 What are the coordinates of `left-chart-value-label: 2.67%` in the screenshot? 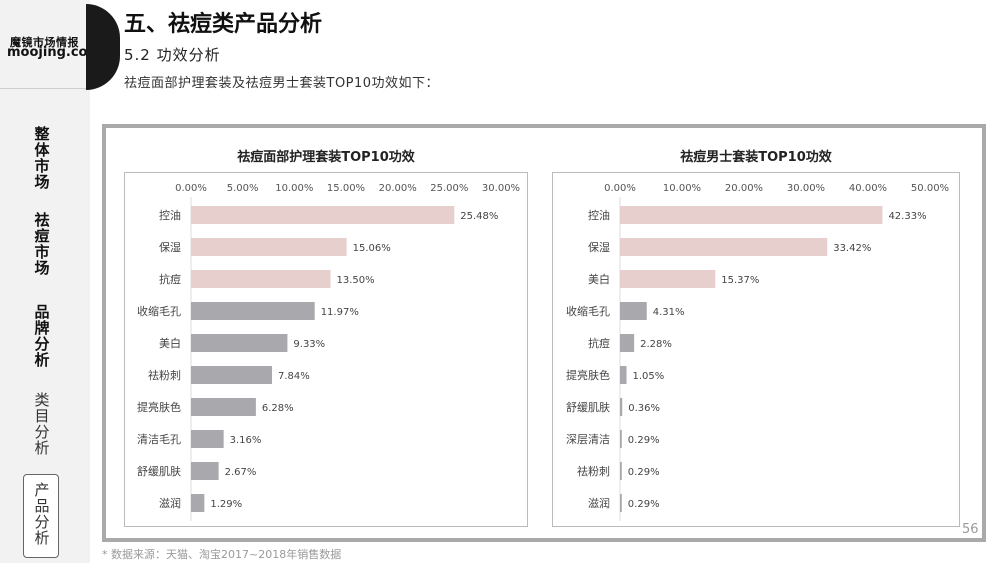 It's located at (241, 472).